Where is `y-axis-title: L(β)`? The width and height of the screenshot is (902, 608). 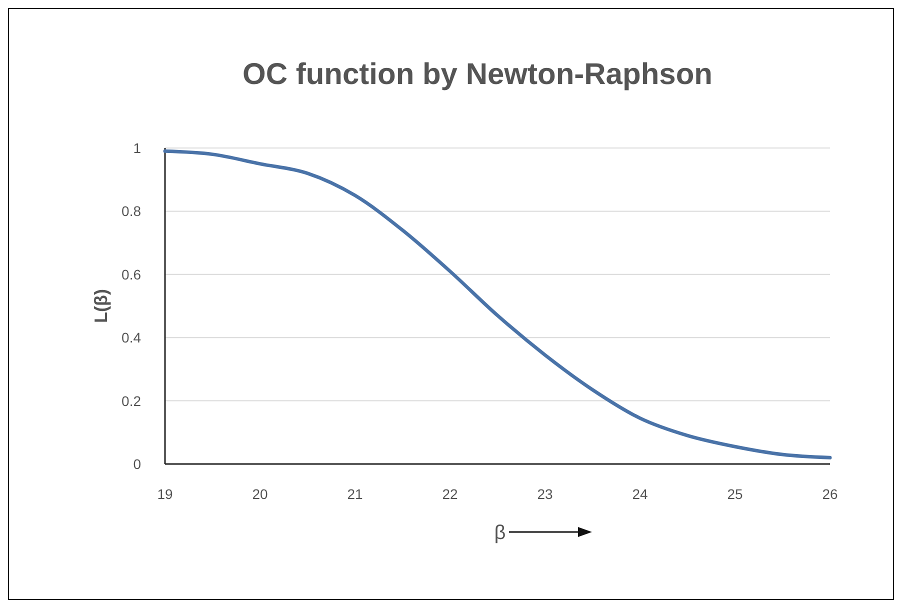 y-axis-title: L(β) is located at coordinates (101, 306).